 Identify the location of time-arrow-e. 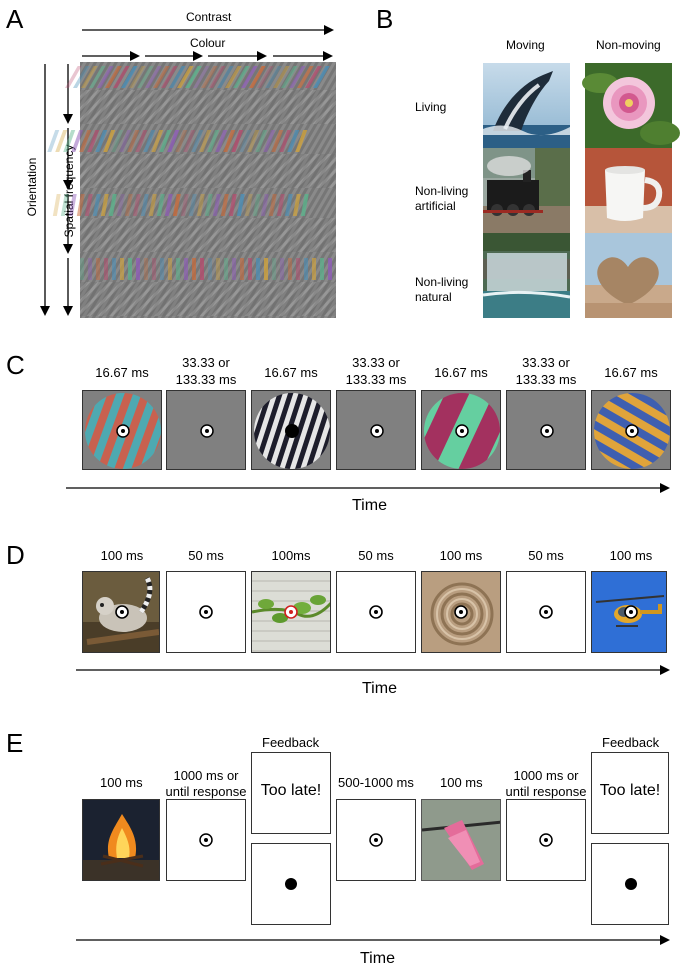
(373, 940).